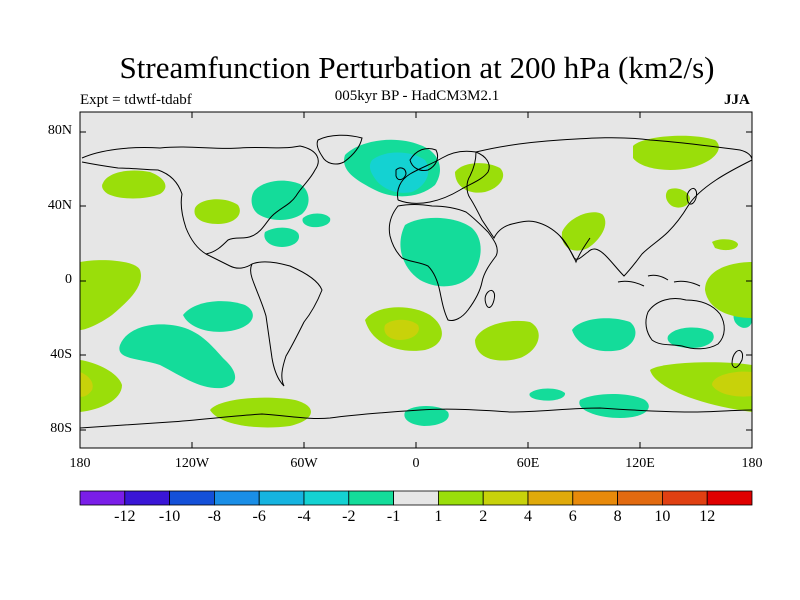 This screenshot has height=600, width=800. Describe the element at coordinates (134, 184) in the screenshot. I see `north-pacific-pos-region` at that location.